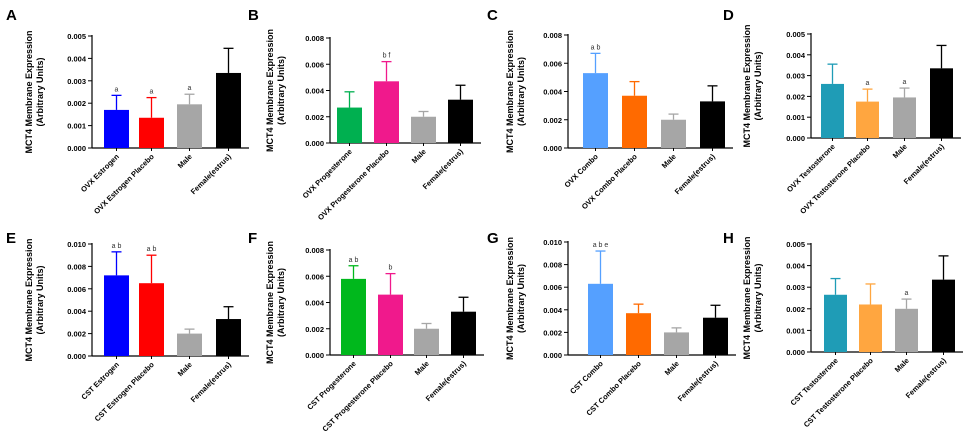 Image resolution: width=975 pixels, height=446 pixels. I want to click on x-tick-label: CST Progesterone Placebo, so click(357, 396).